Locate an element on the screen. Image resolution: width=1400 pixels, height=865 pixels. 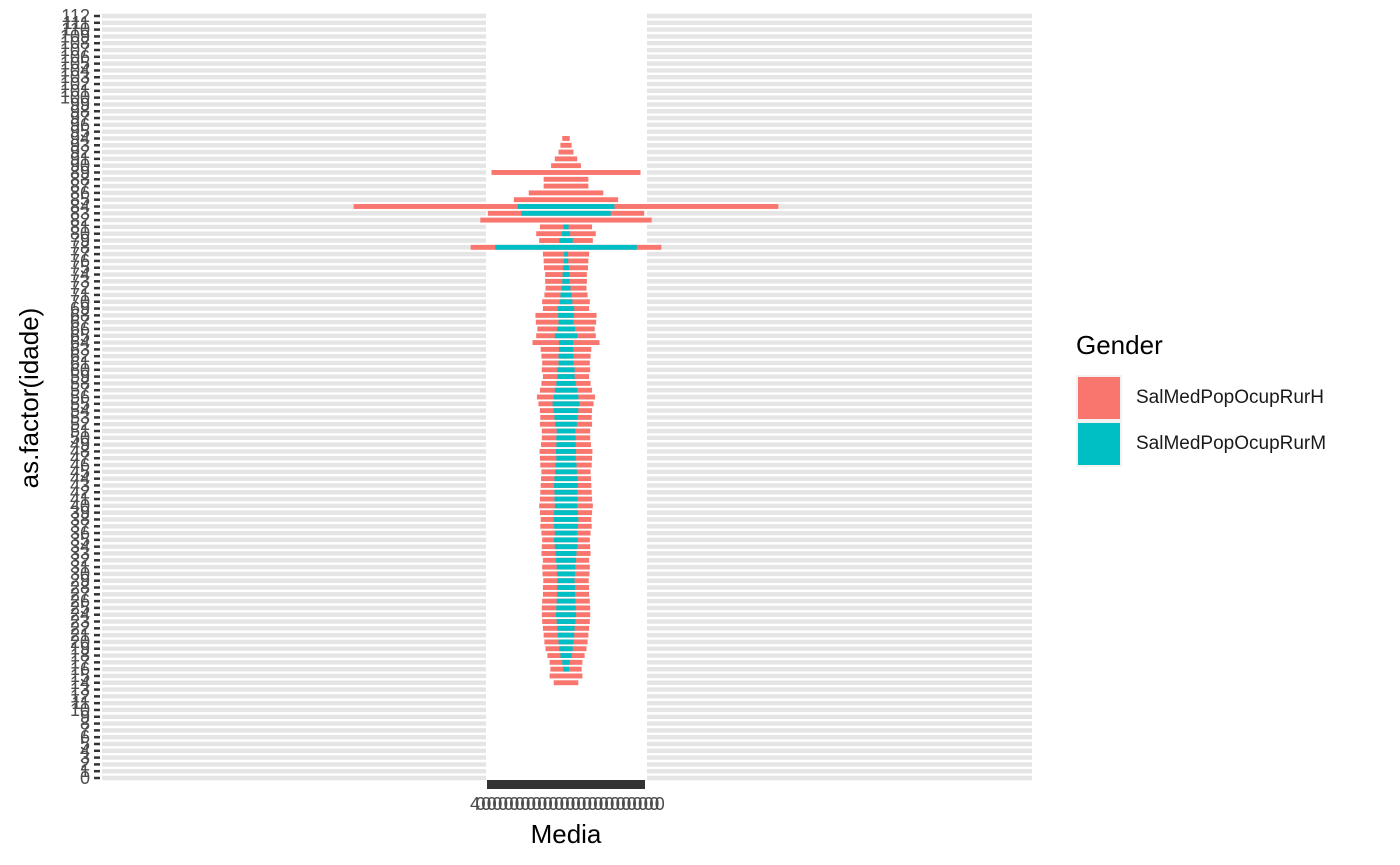
y-tick-label-14: 14 is located at coordinates (80, 683).